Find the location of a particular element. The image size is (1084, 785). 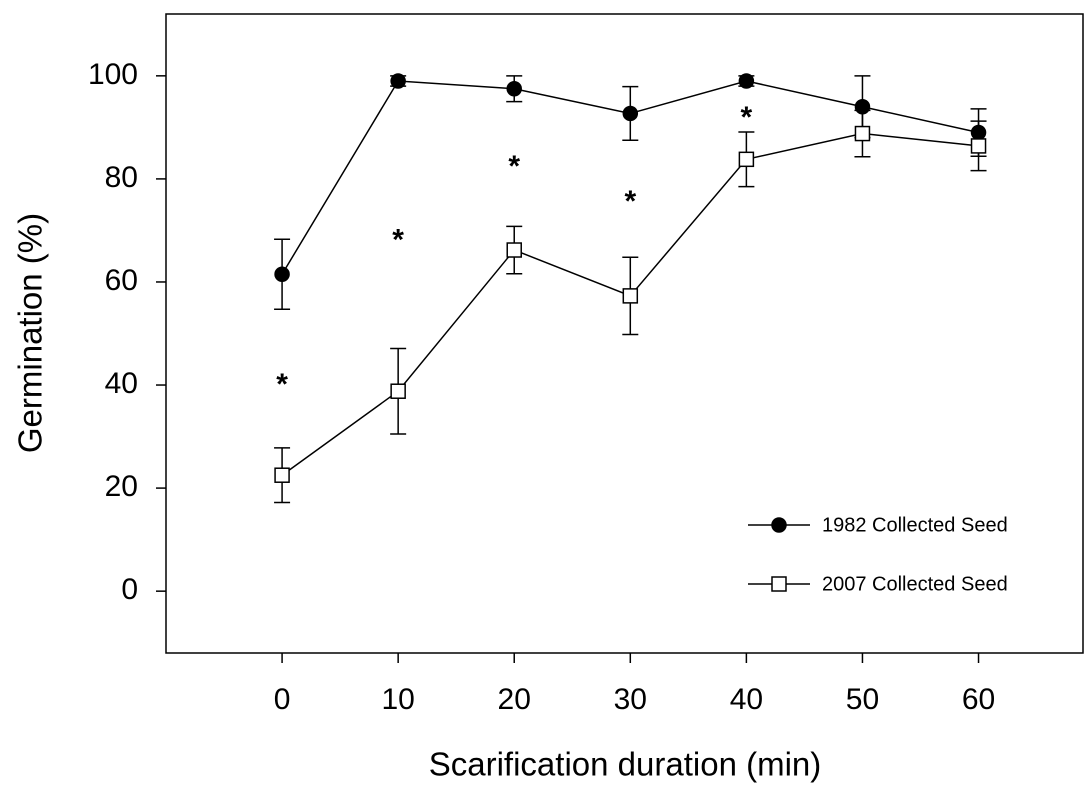

y-tick-label: 80 is located at coordinates (121, 177).